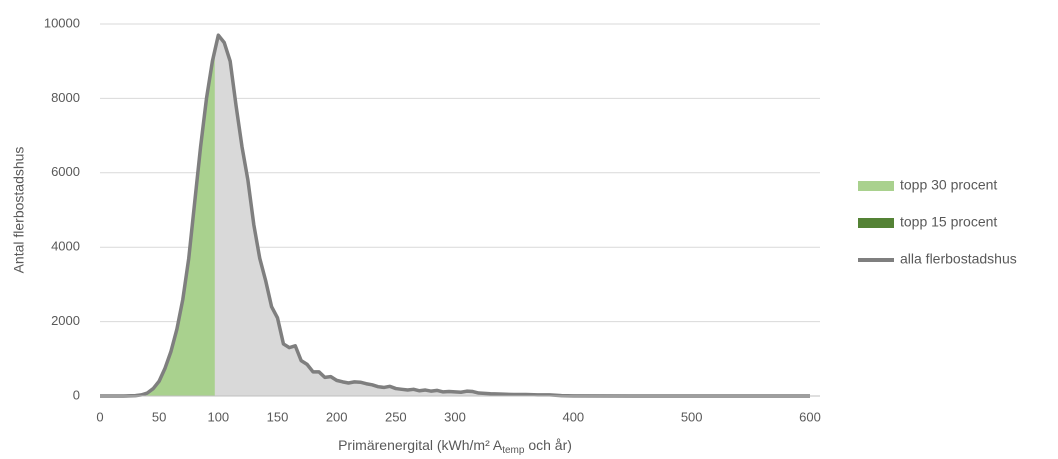 Image resolution: width=1058 pixels, height=459 pixels. I want to click on x-tick-label: 500, so click(692, 416).